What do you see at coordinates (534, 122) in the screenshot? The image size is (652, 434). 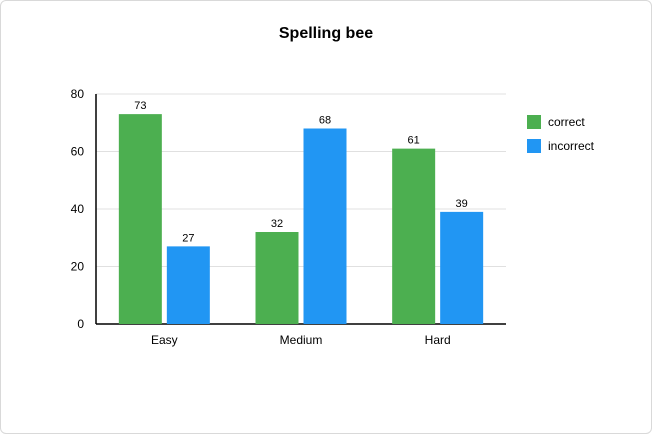 I see `legend-swatch-correct` at bounding box center [534, 122].